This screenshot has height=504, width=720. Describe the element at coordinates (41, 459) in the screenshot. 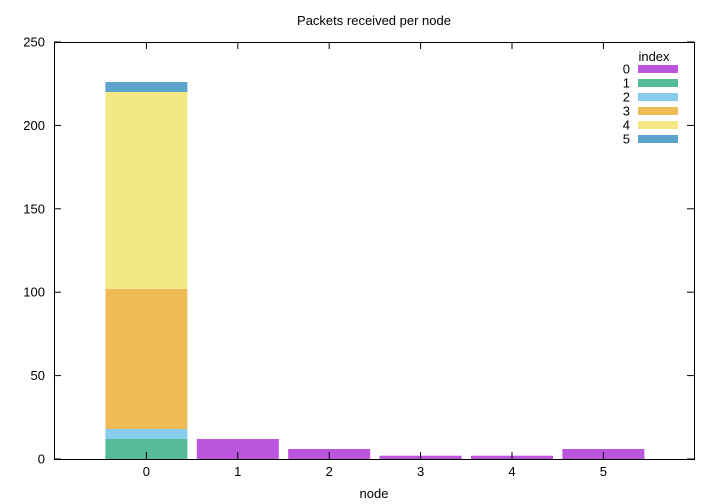

I see `y-tick-label-0: 0` at that location.